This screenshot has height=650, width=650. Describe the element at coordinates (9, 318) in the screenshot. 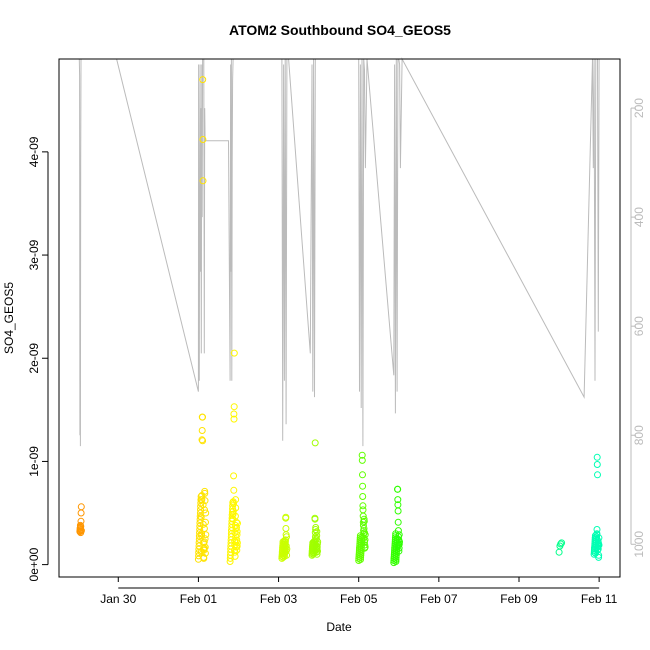

I see `y-axis-label: SO4_GEOS5` at that location.